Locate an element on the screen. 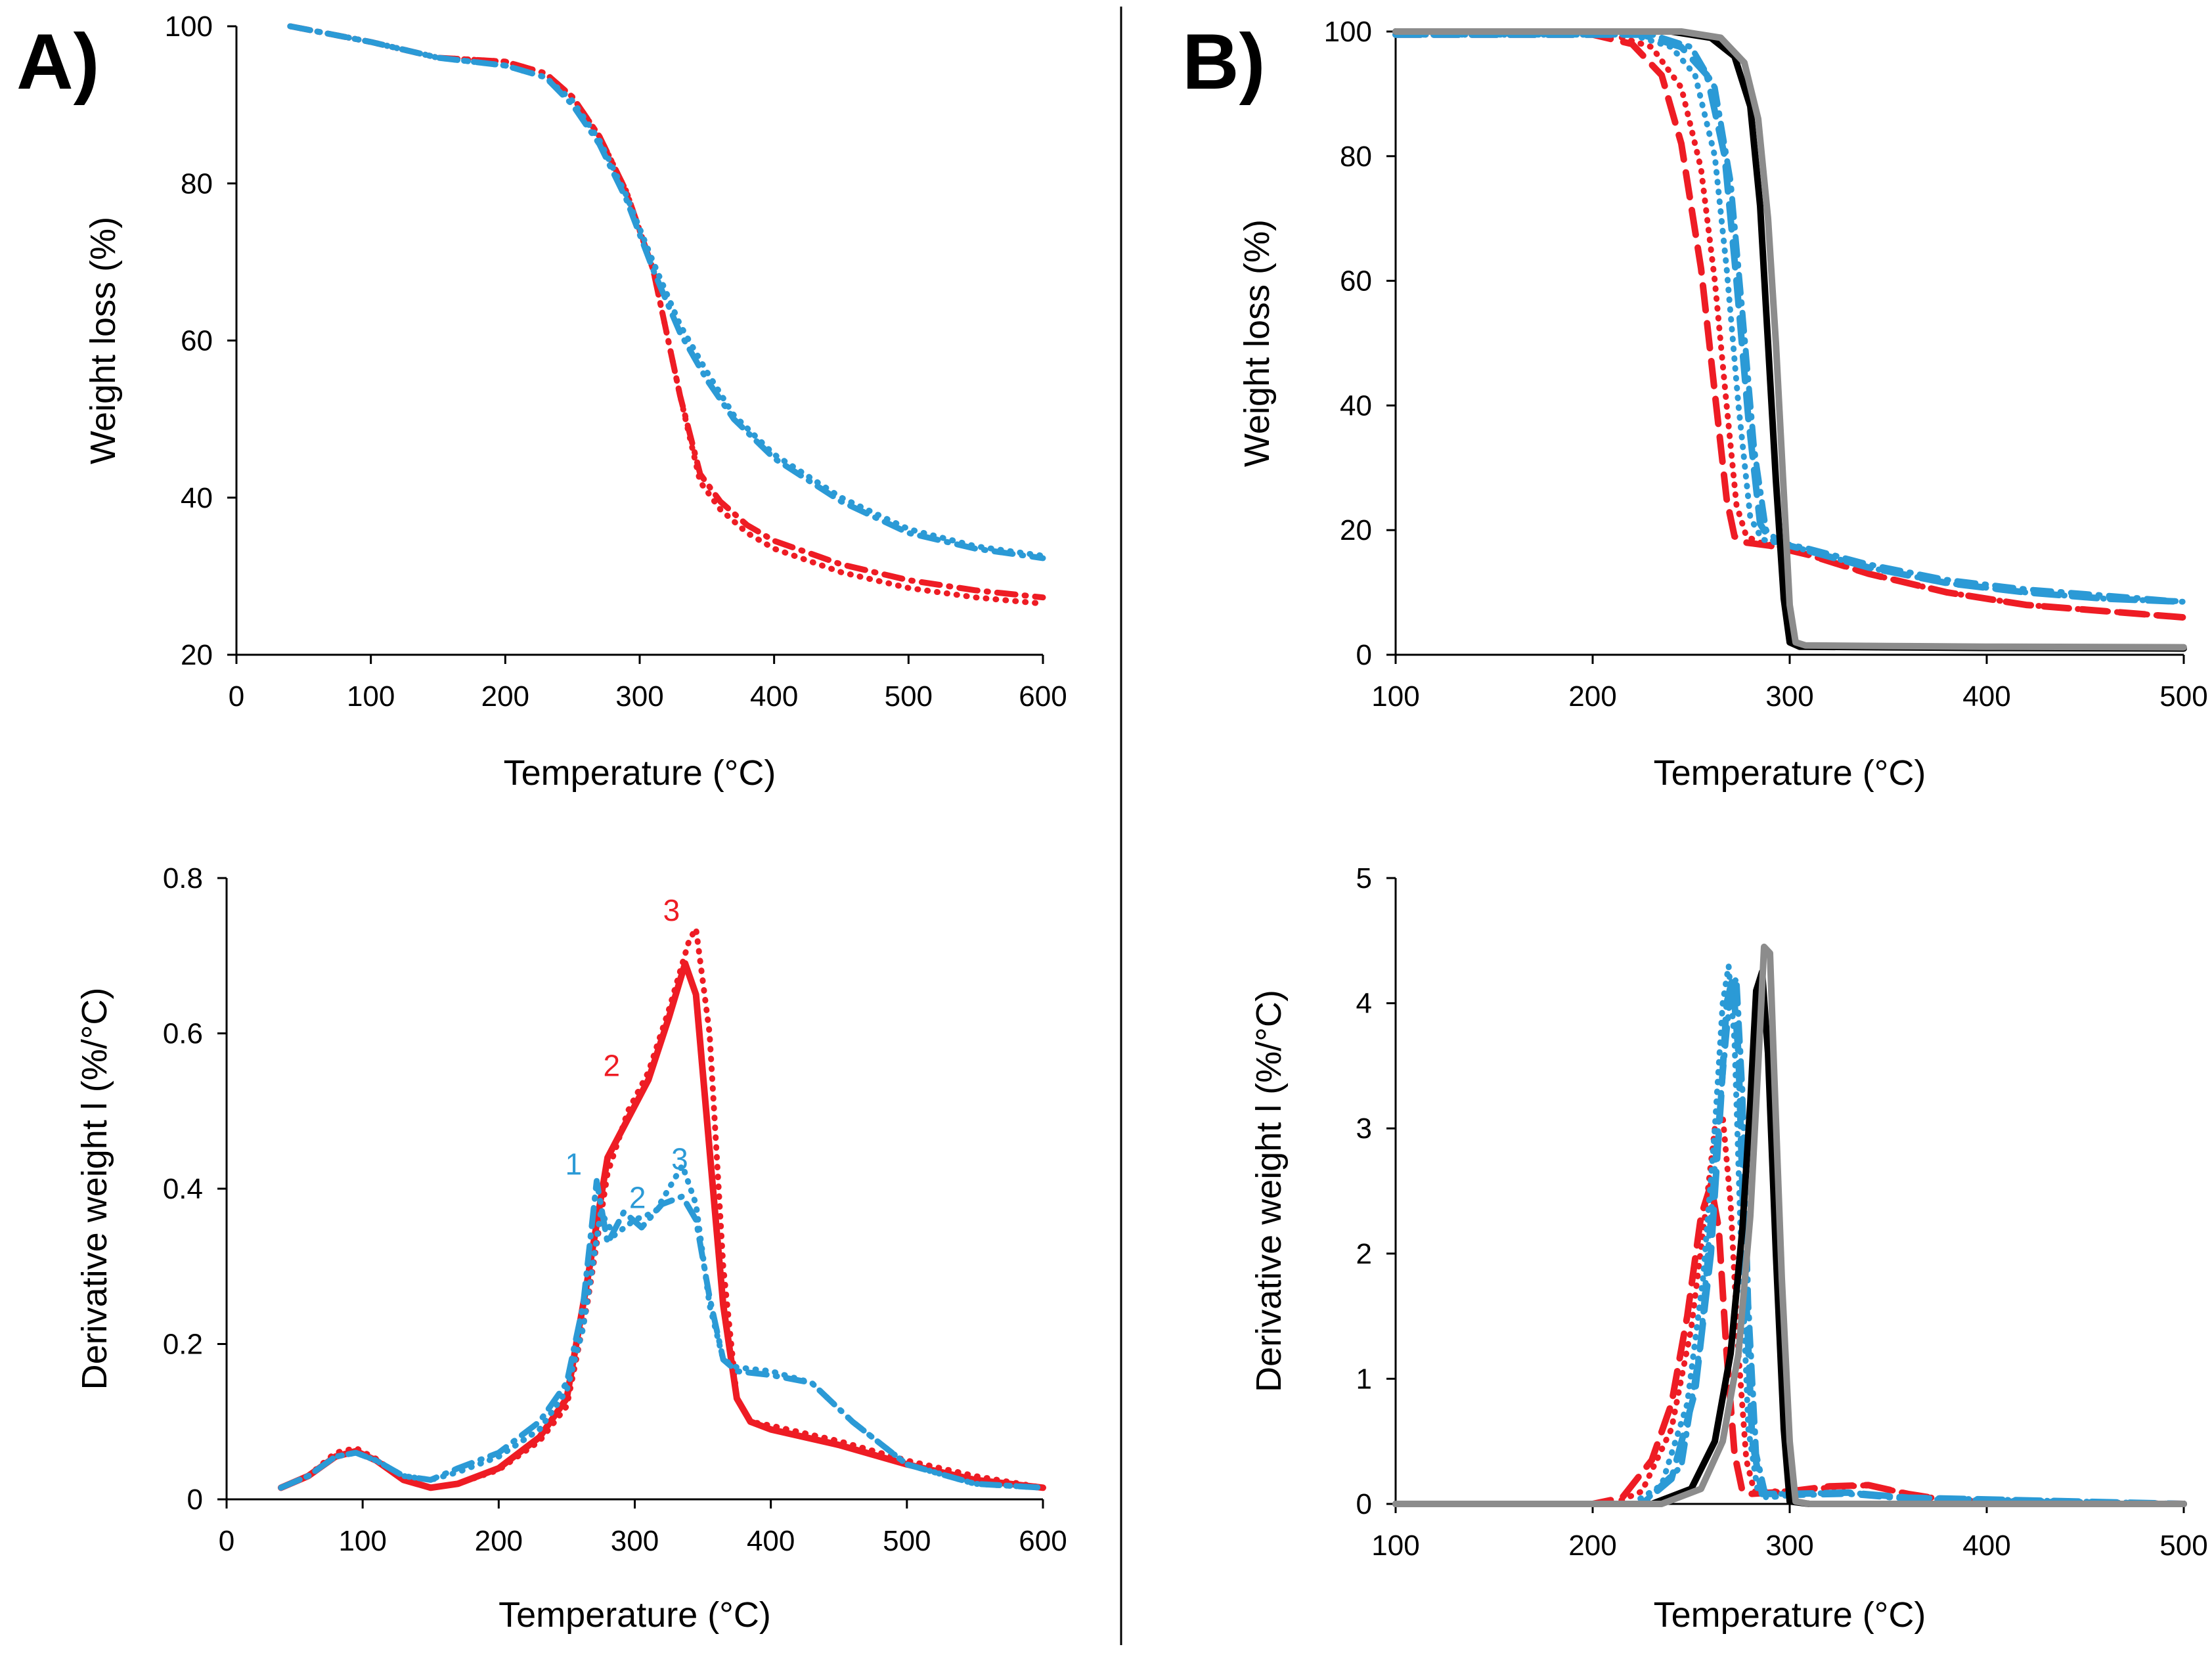  panel-a-label: A) is located at coordinates (58, 62).